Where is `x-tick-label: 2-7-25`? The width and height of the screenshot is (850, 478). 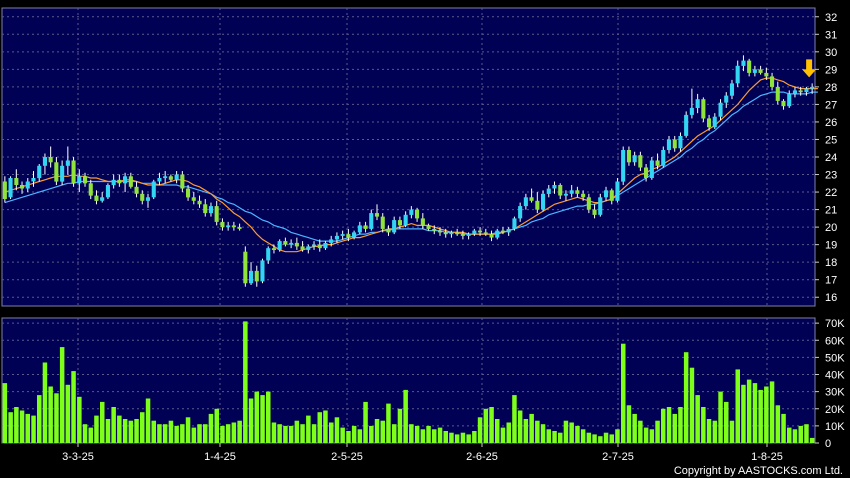 x-tick-label: 2-7-25 is located at coordinates (618, 457).